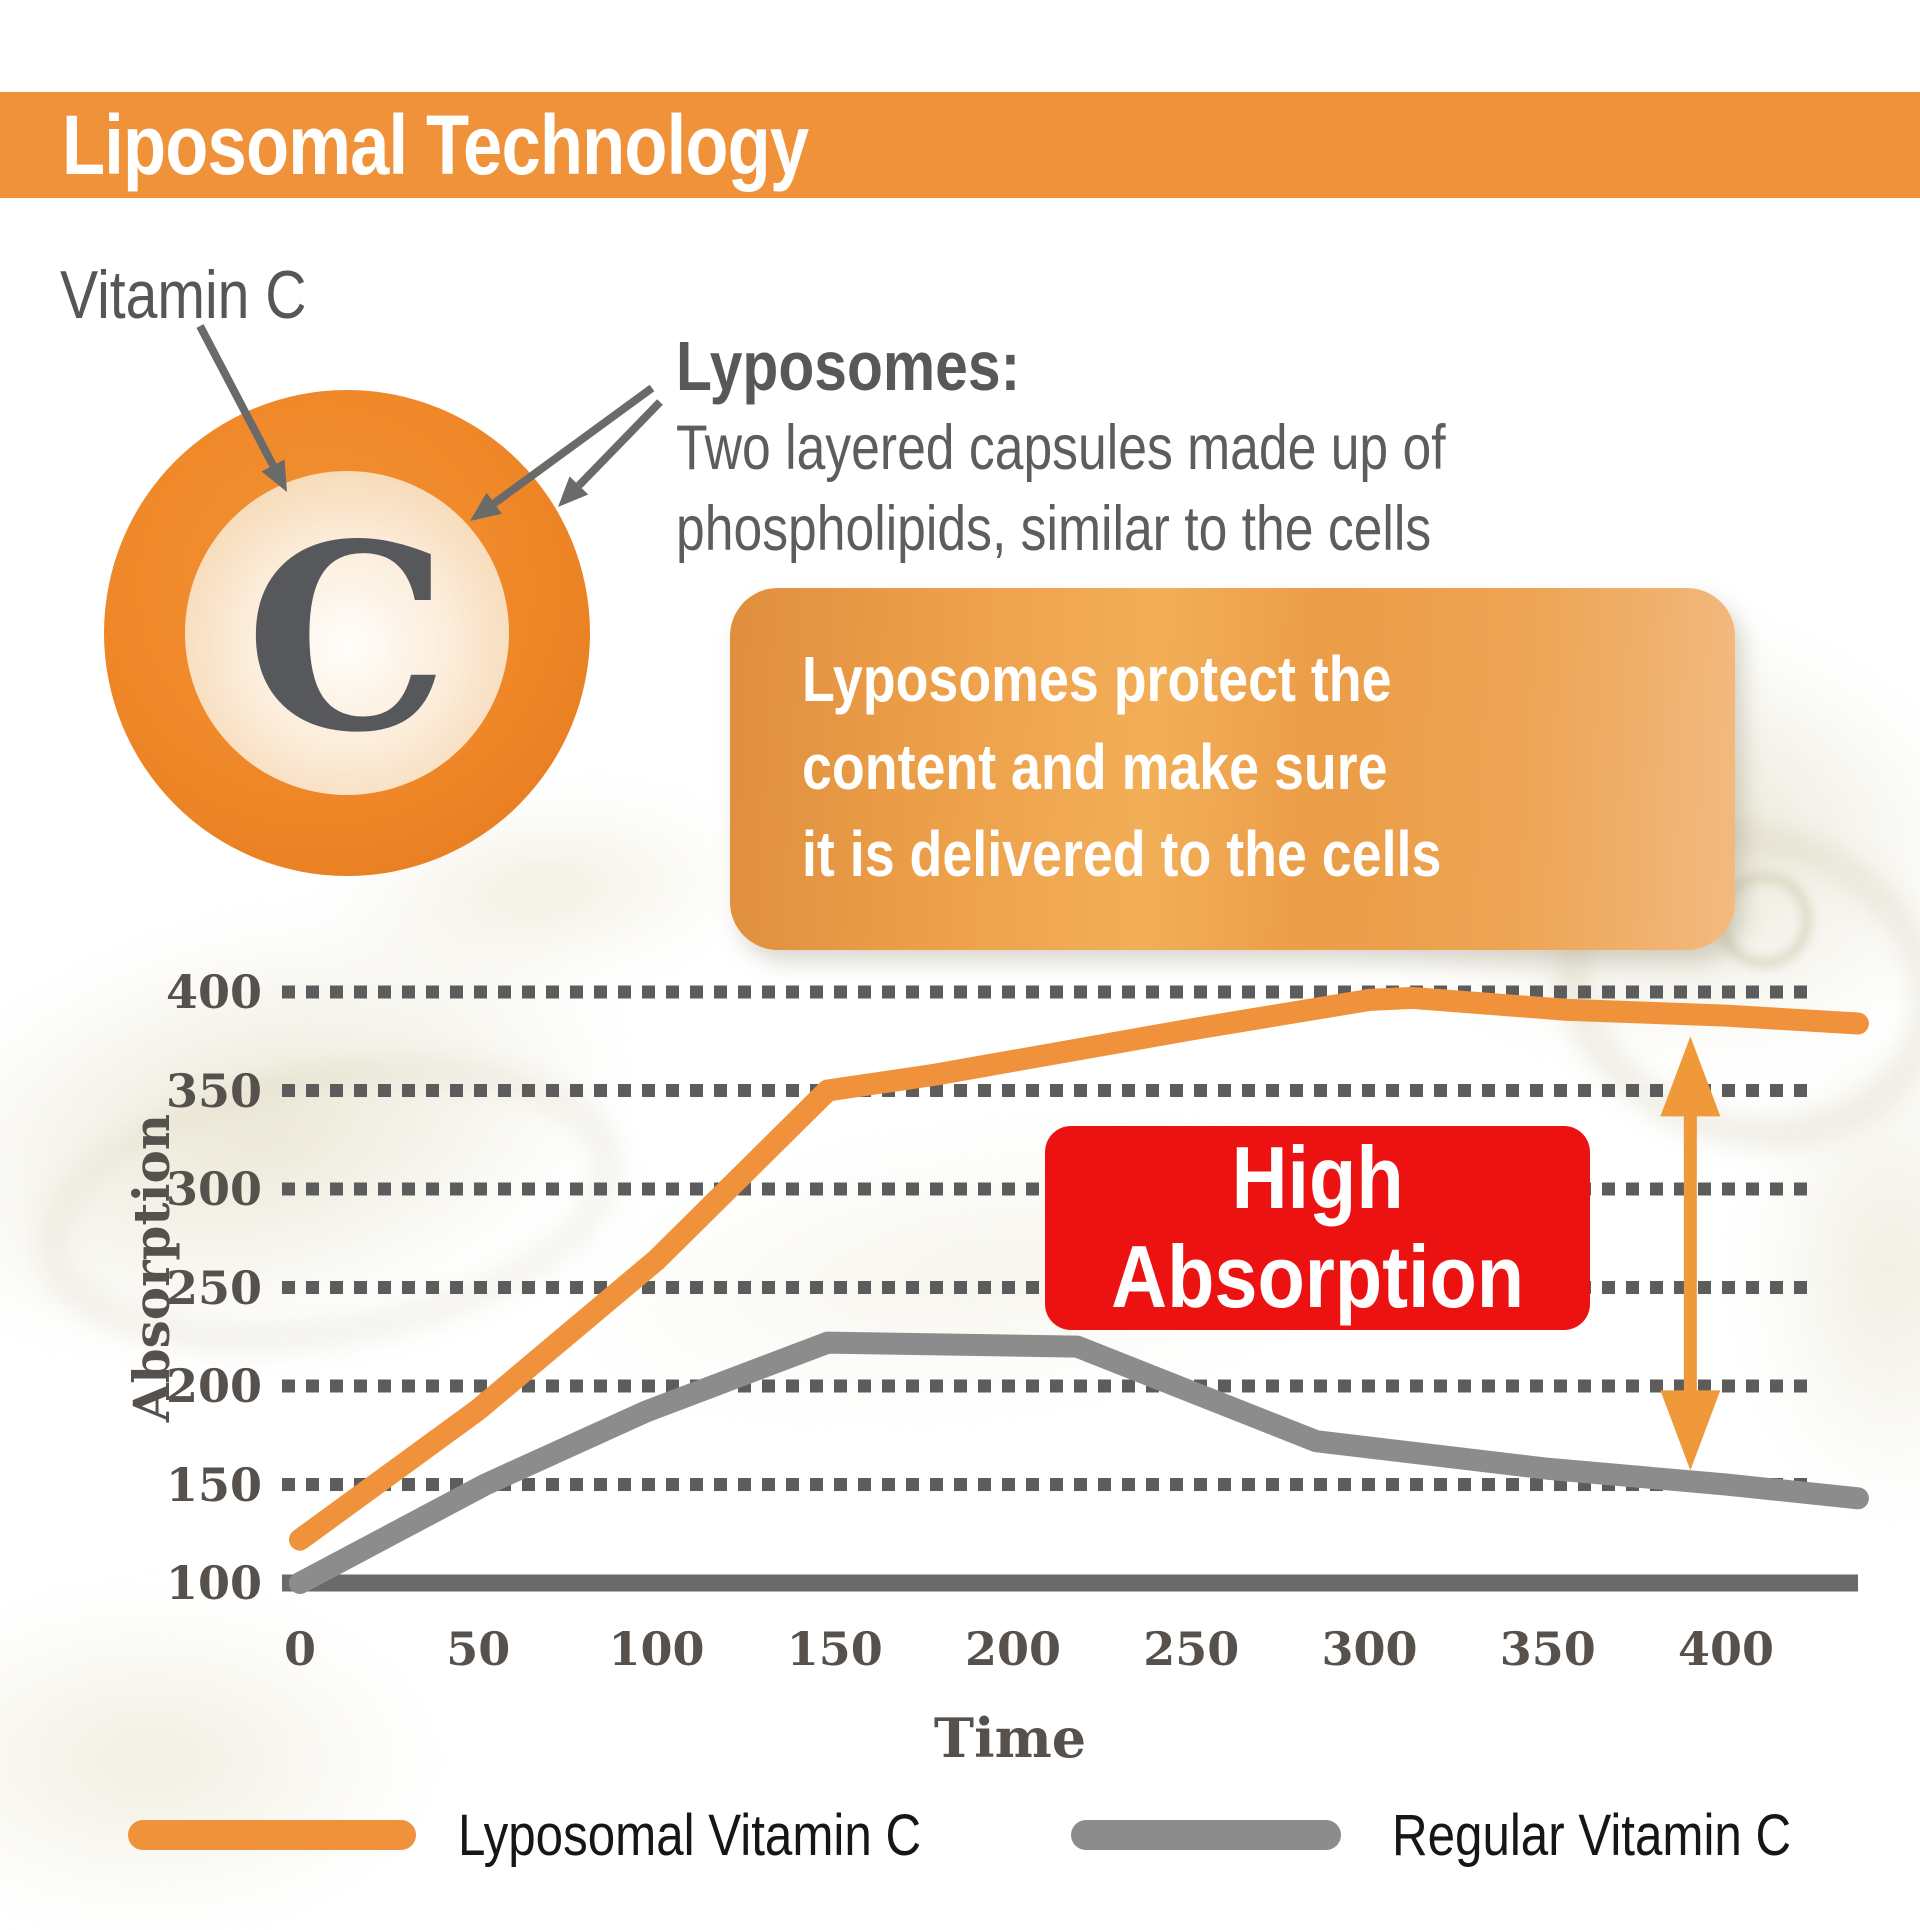 The width and height of the screenshot is (1920, 1930). I want to click on liposome-capsule-inner-layer: C, so click(347, 633).